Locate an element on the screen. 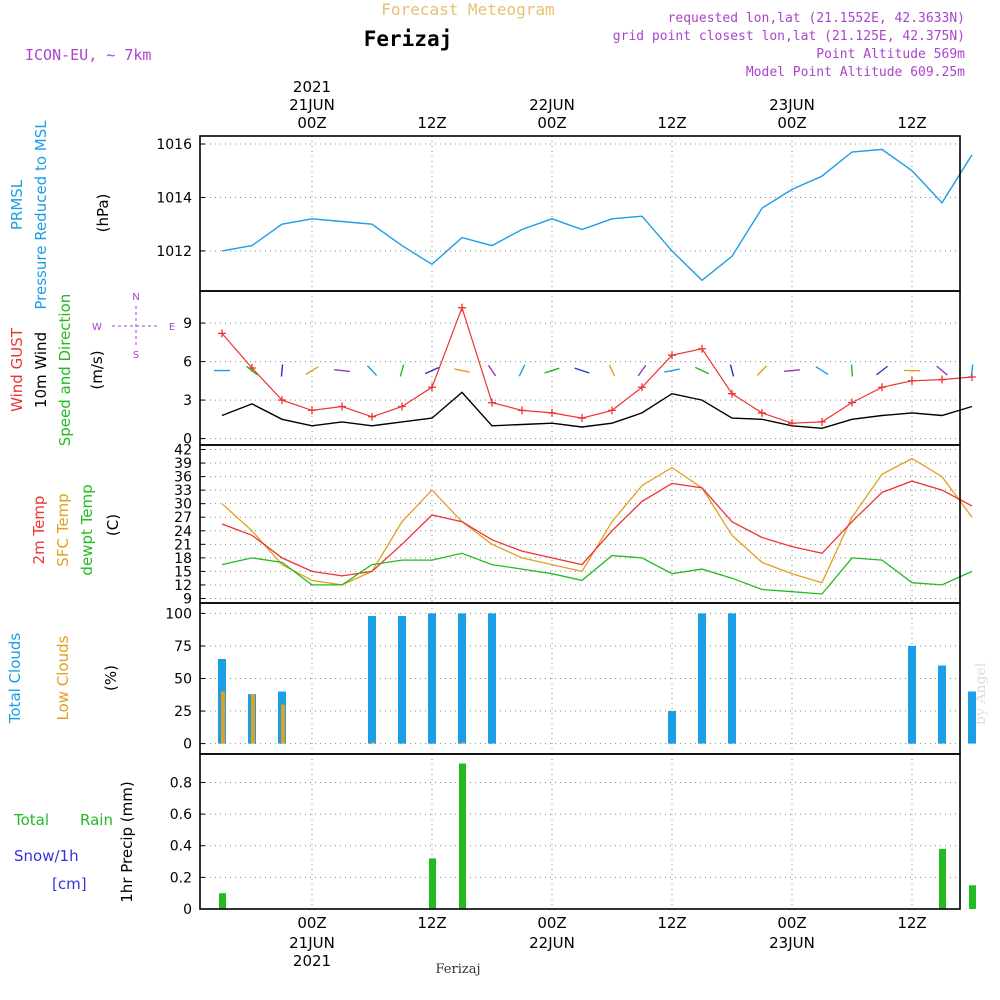 The height and width of the screenshot is (1000, 1000). y-tick-label: 9 is located at coordinates (187, 599).